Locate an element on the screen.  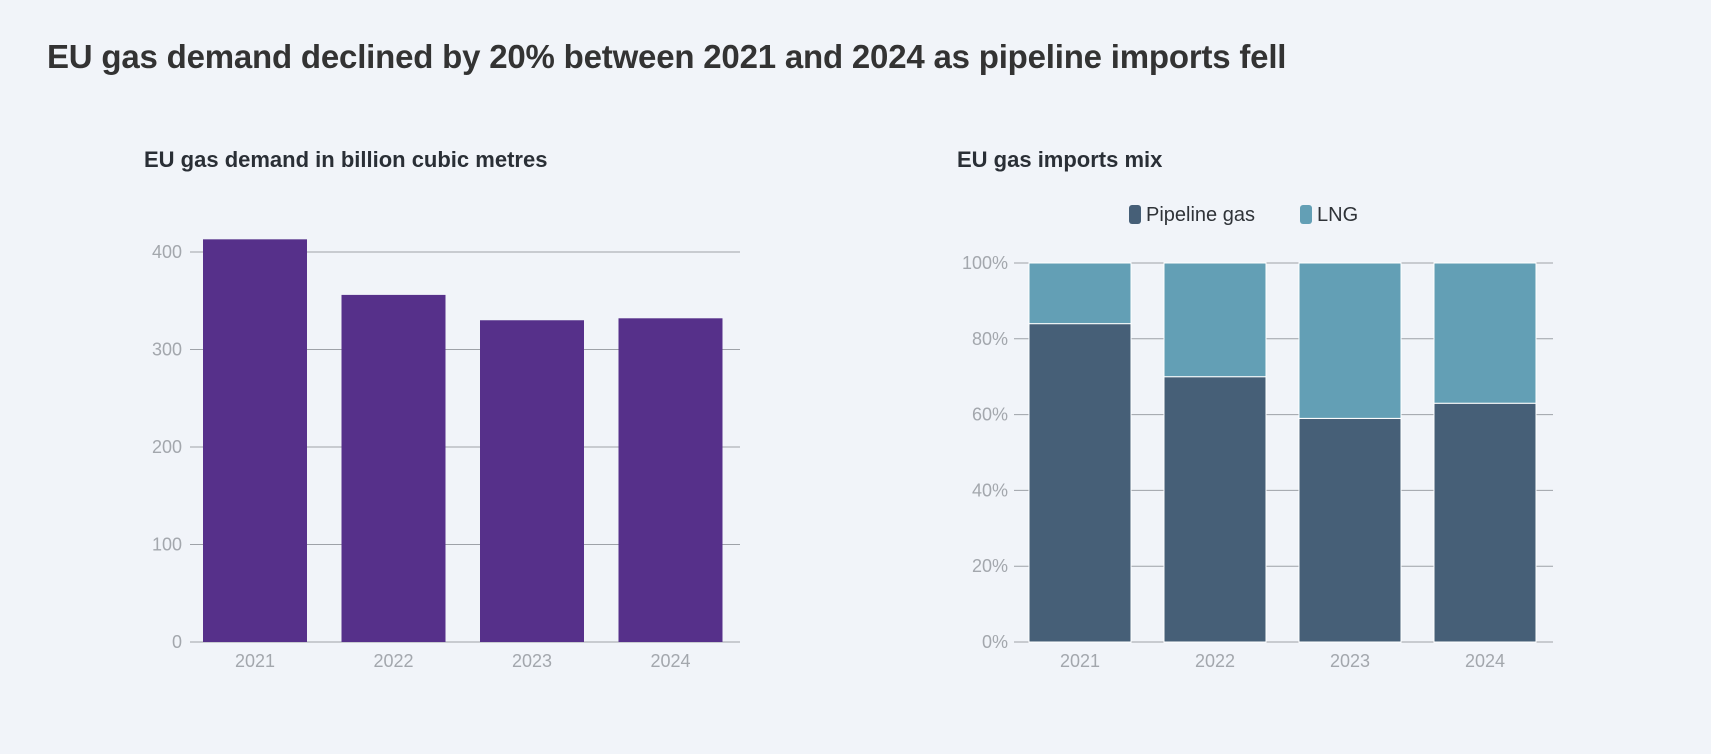
imports-x-tick-label: 2024 is located at coordinates (1485, 661).